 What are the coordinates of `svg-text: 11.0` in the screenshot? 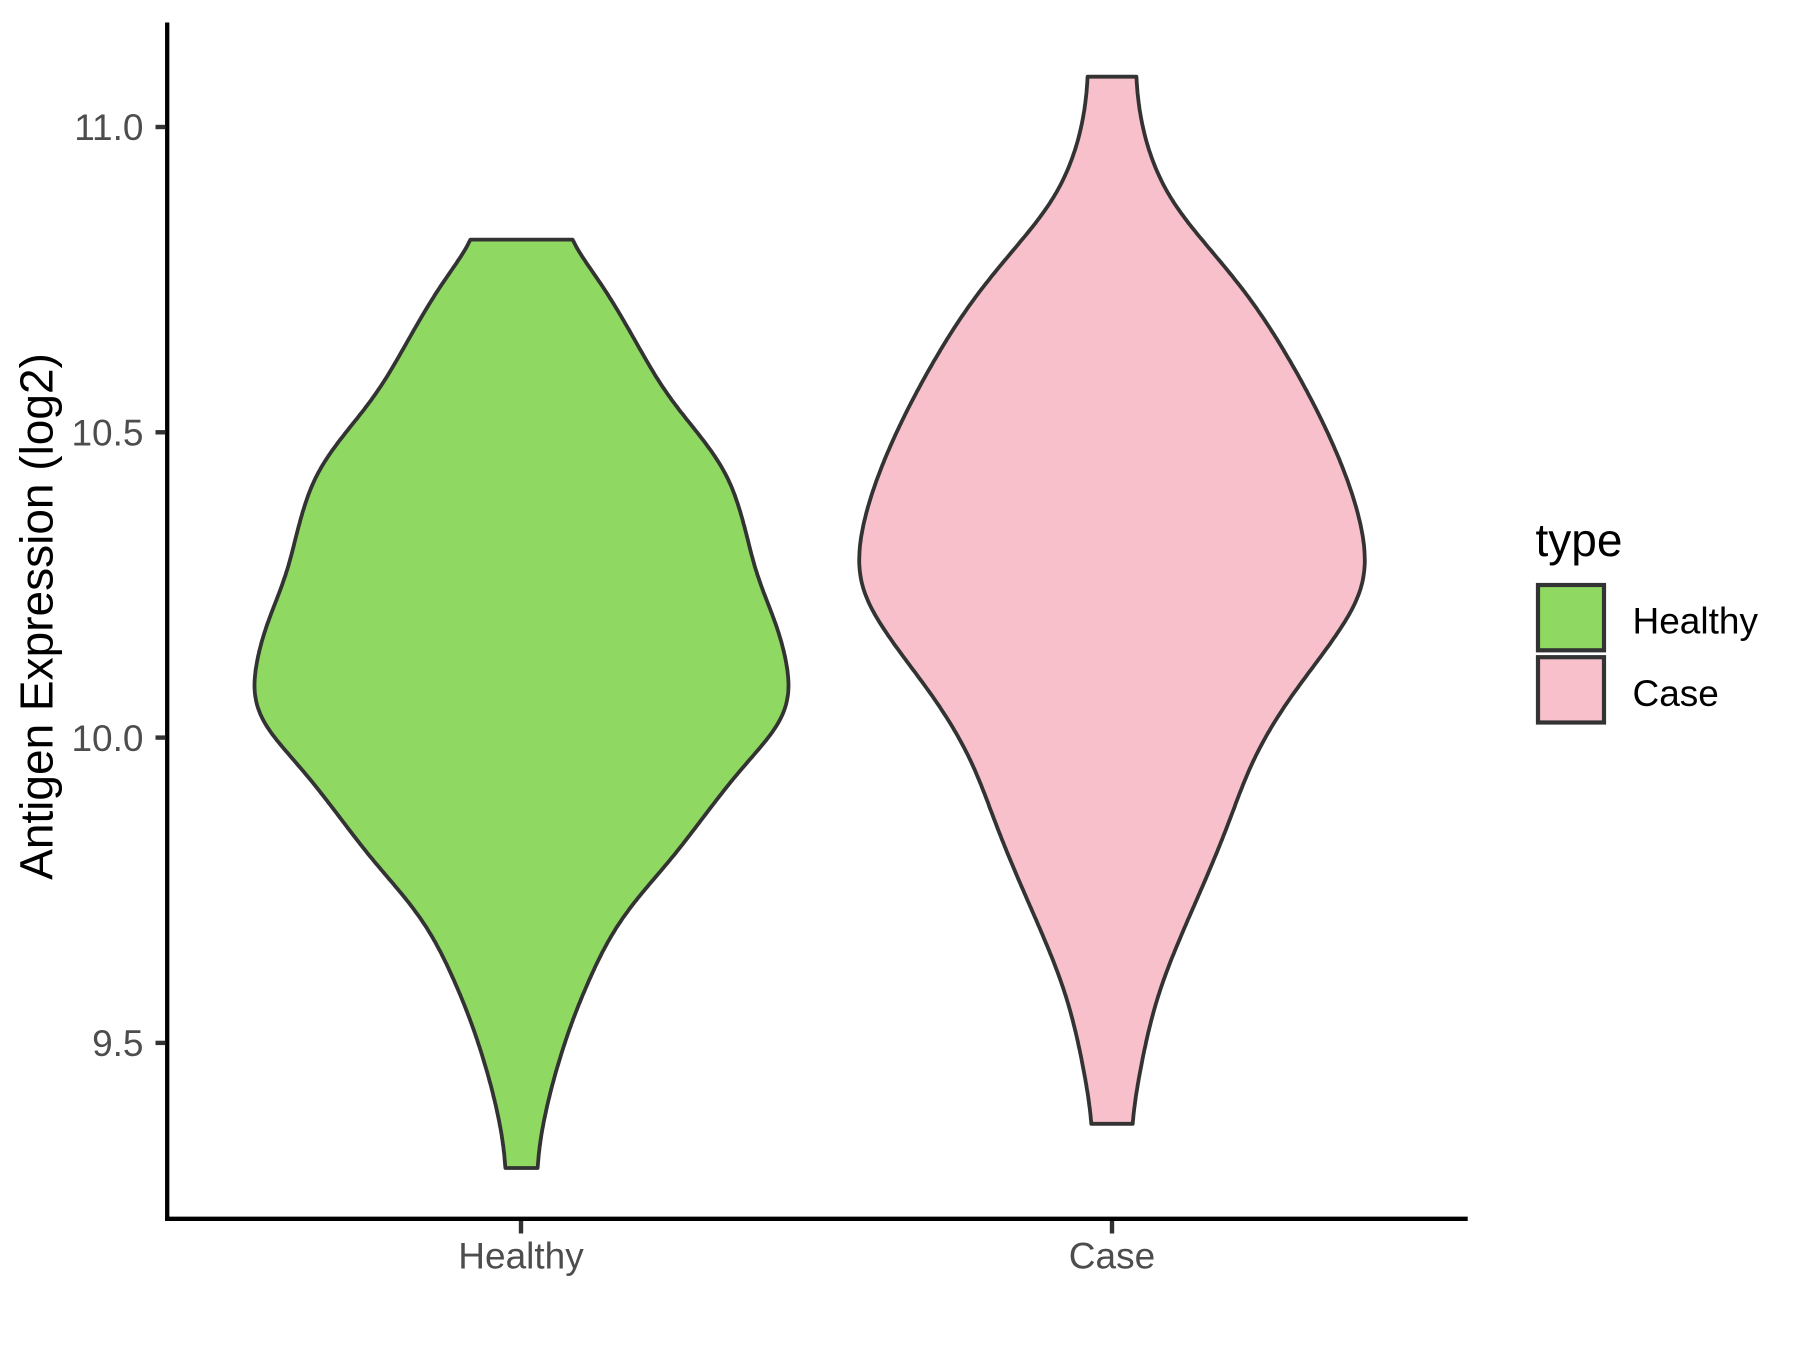 It's located at (108, 127).